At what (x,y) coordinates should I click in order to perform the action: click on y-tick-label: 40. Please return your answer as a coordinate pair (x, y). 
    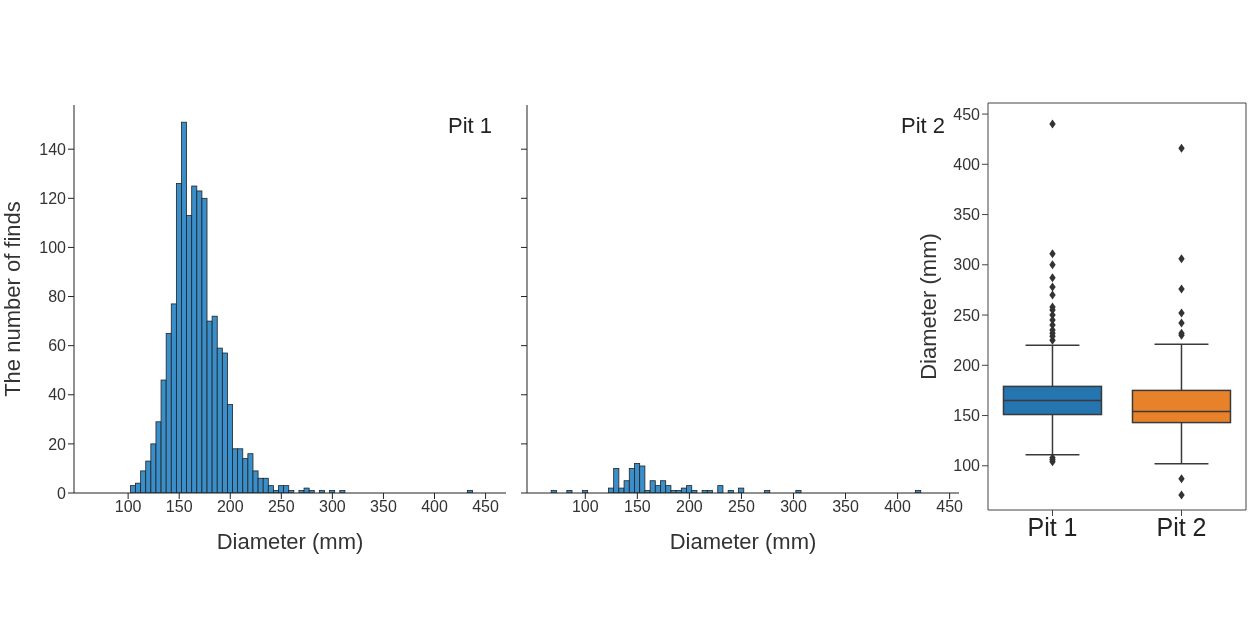
    Looking at the image, I should click on (57, 395).